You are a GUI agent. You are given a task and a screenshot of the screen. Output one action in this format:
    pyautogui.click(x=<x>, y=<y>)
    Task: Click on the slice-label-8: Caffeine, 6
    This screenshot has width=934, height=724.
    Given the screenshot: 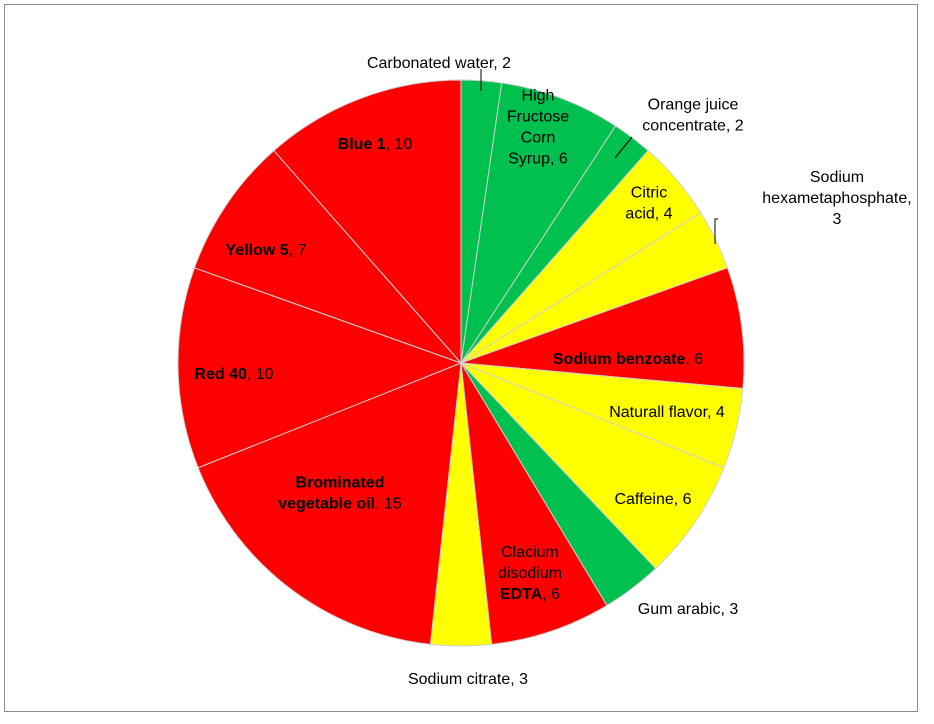 What is the action you would take?
    pyautogui.click(x=652, y=499)
    